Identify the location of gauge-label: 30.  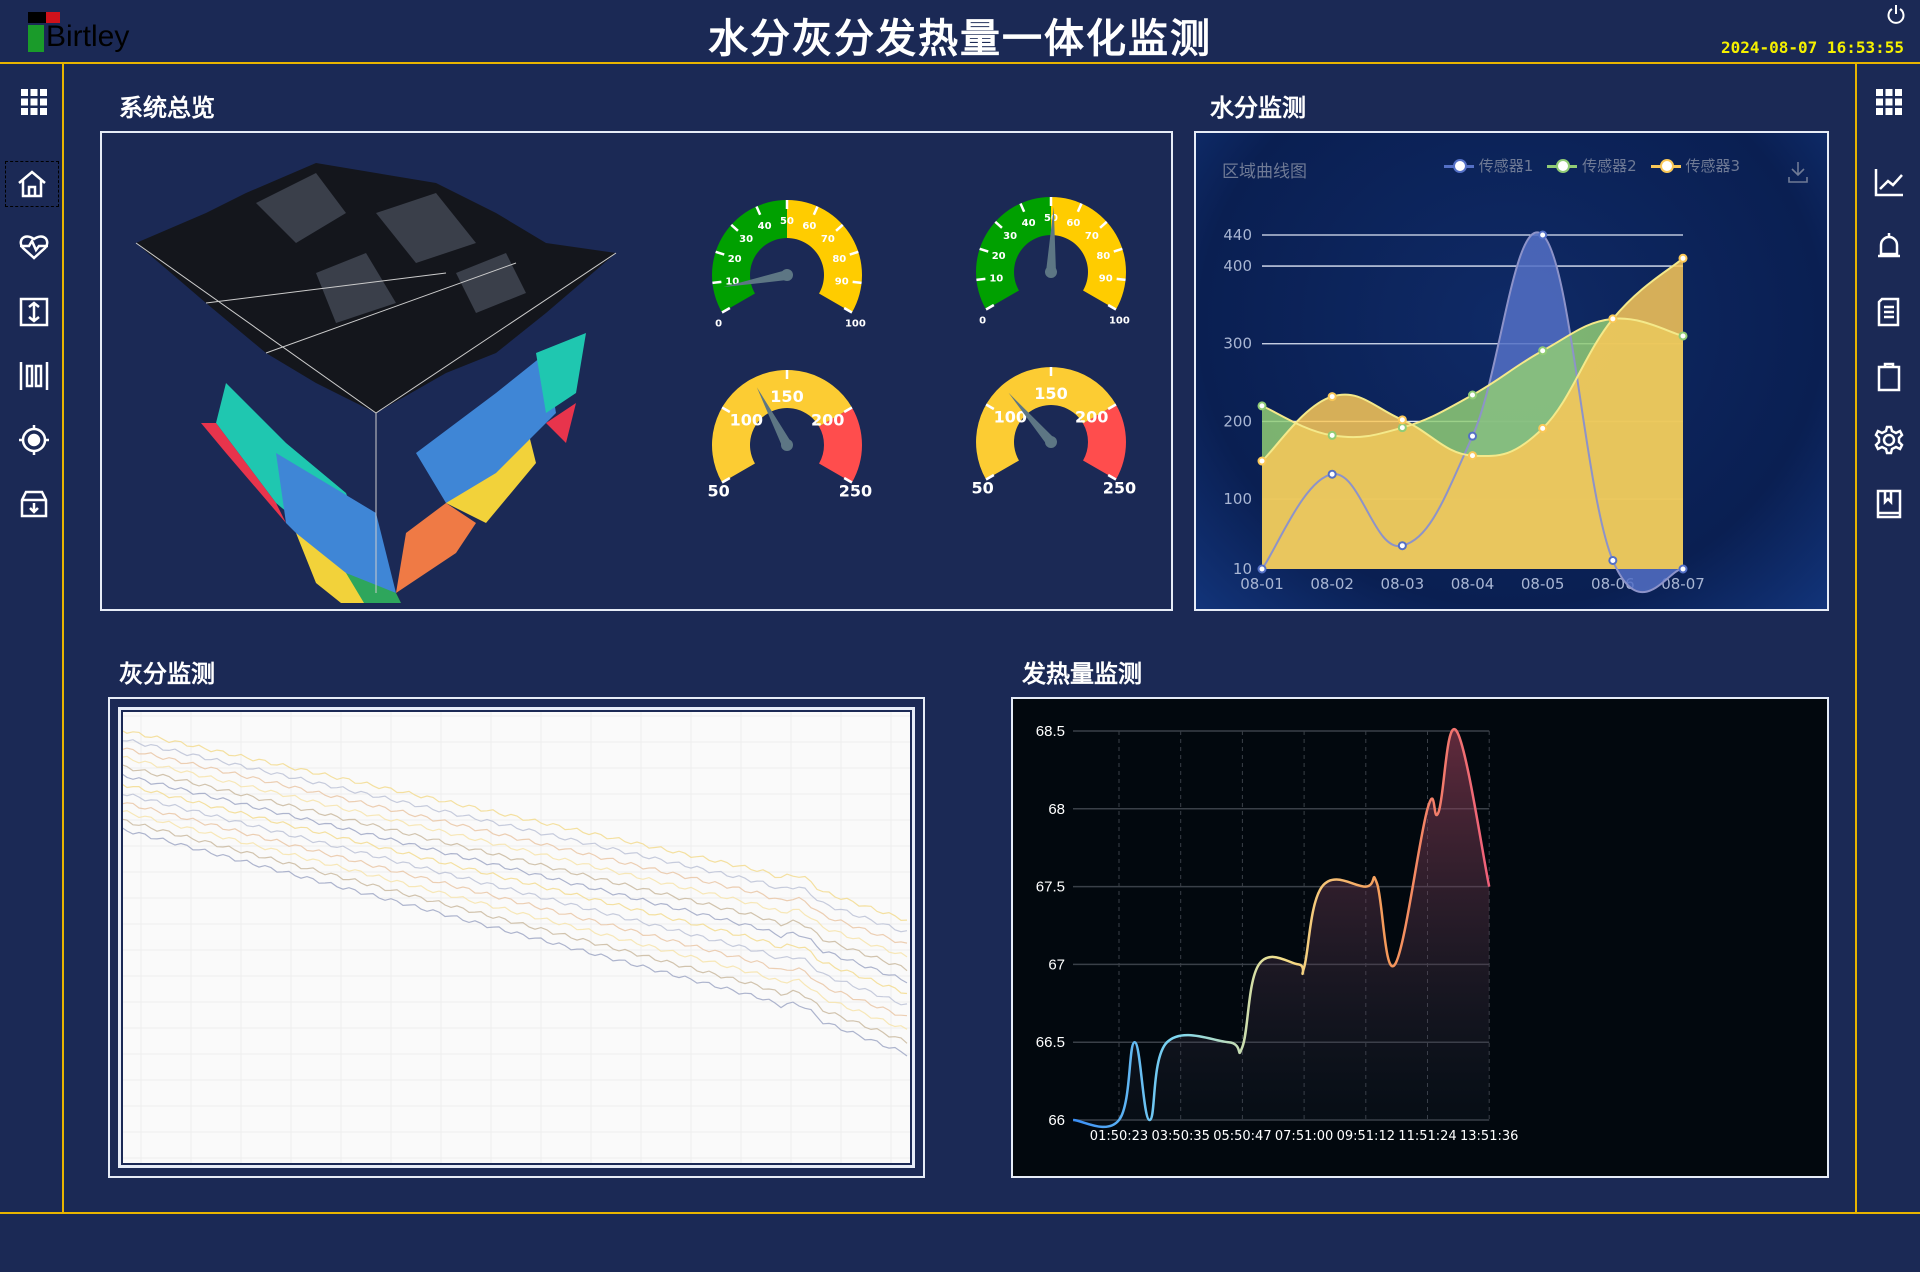
(1010, 236).